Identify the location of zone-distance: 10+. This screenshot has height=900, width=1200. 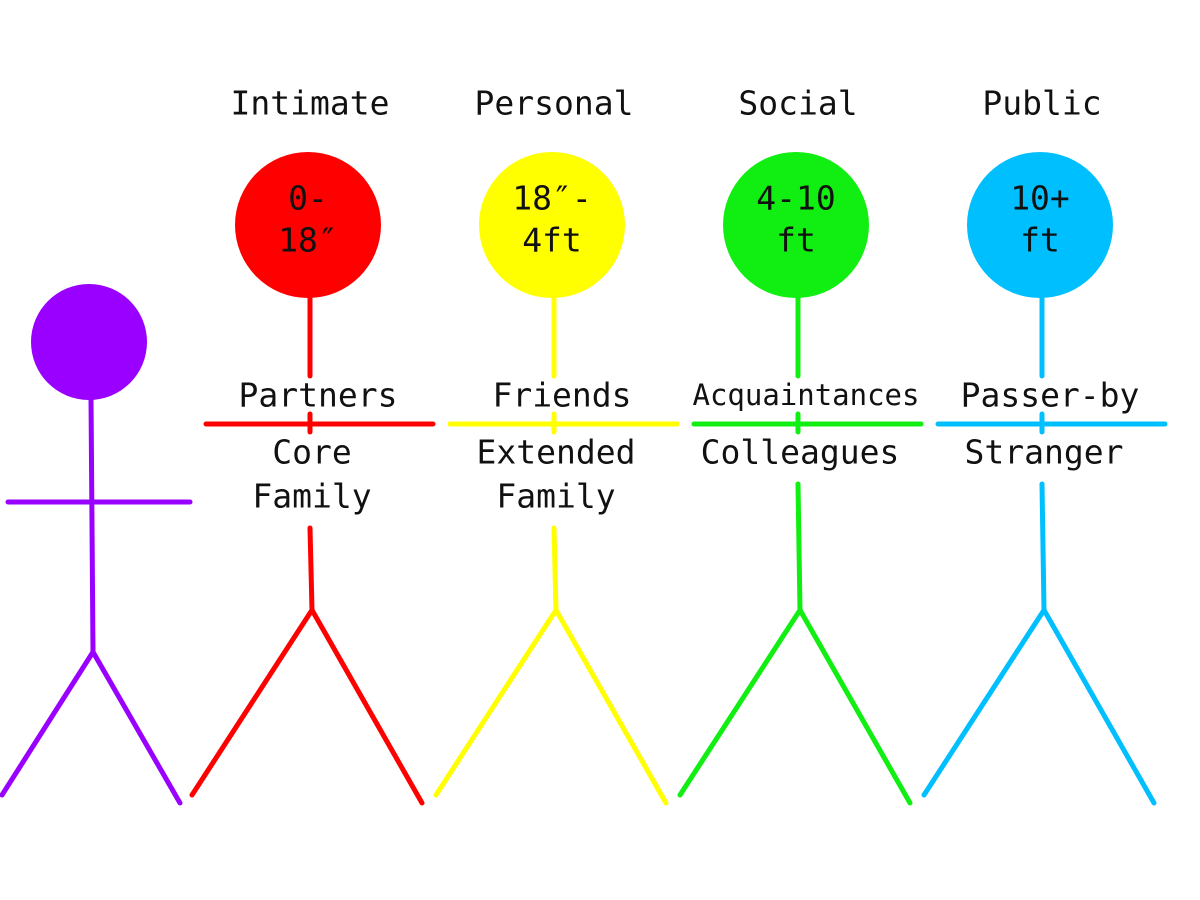
(1040, 198).